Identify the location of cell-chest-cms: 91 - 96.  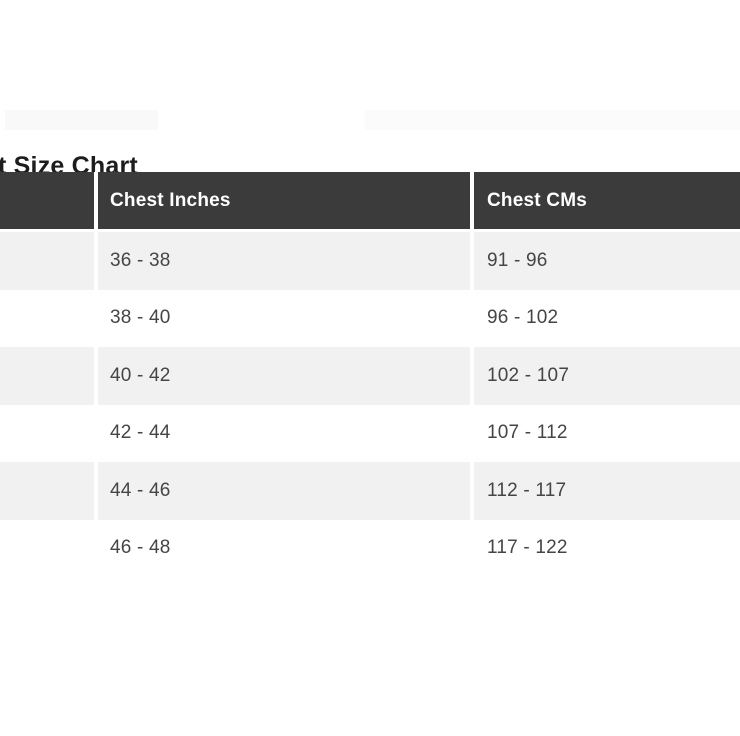
(605, 261).